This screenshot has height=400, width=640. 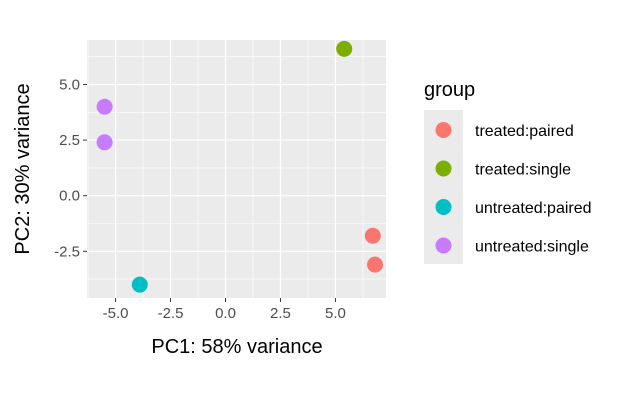 I want to click on y-tick-label: -2.5, so click(x=67, y=251).